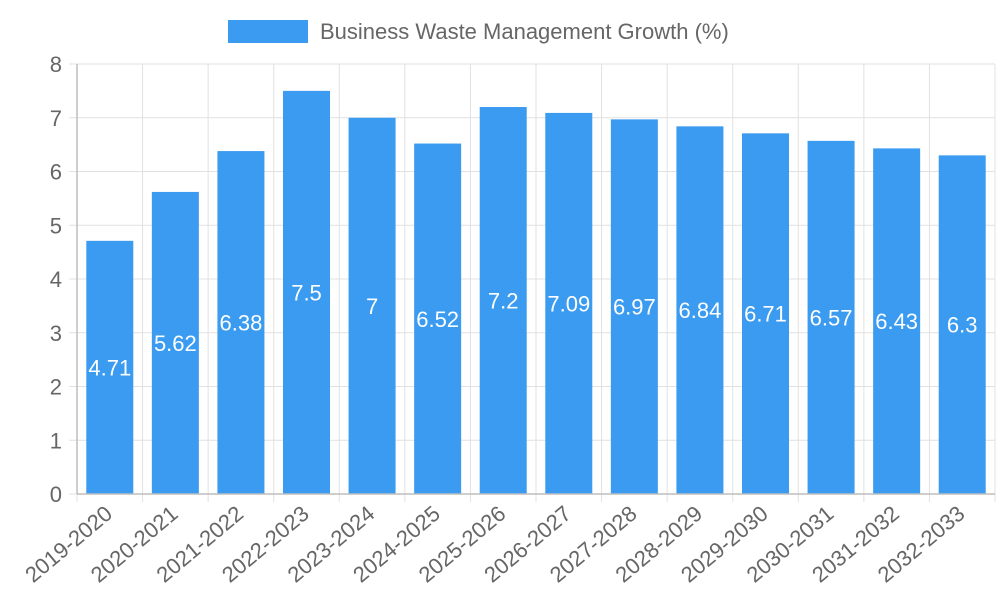 This screenshot has width=1000, height=605. I want to click on bar-value-label: 6.3, so click(962, 325).